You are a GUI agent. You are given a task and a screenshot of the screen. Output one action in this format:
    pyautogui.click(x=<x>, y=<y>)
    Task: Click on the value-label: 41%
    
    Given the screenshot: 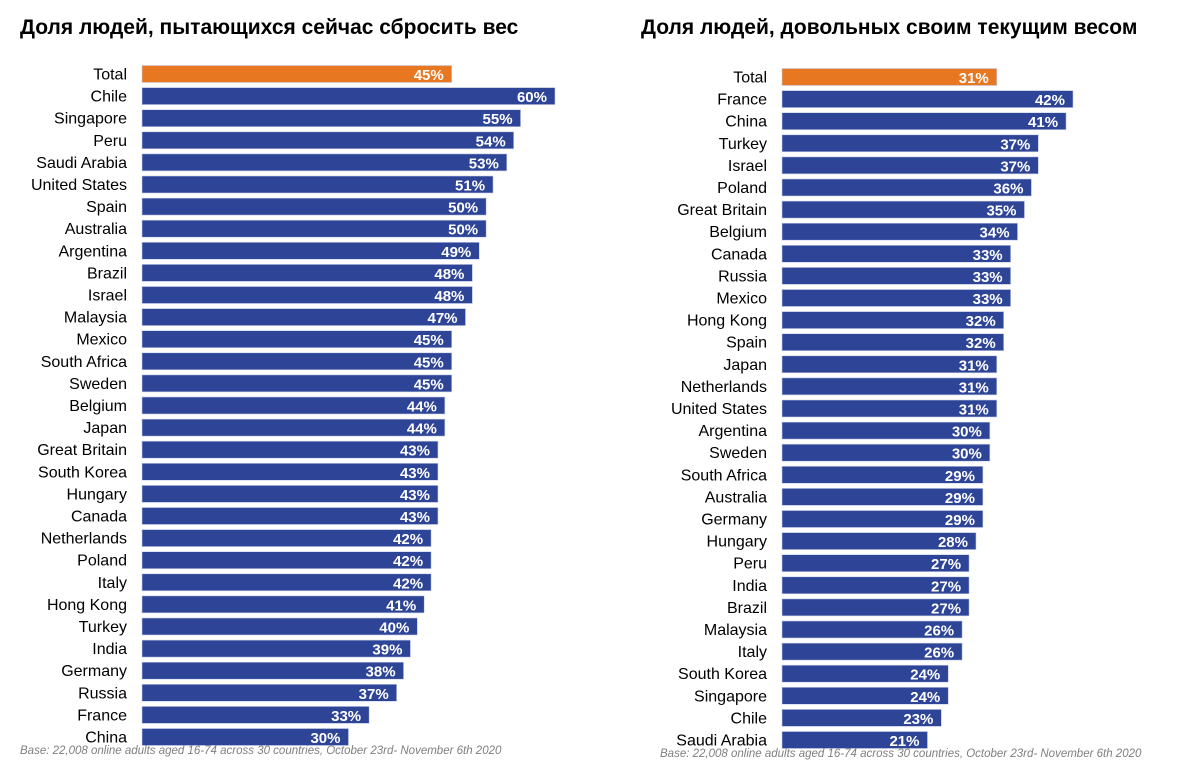 What is the action you would take?
    pyautogui.click(x=1043, y=122)
    